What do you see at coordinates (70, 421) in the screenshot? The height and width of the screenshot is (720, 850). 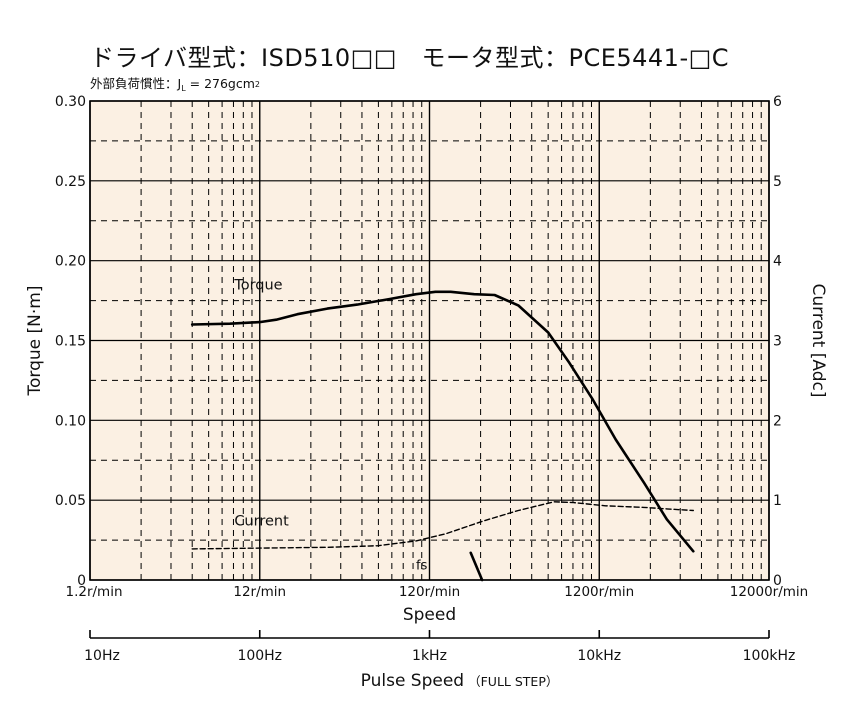 I see `y-tick-label: 0.10` at bounding box center [70, 421].